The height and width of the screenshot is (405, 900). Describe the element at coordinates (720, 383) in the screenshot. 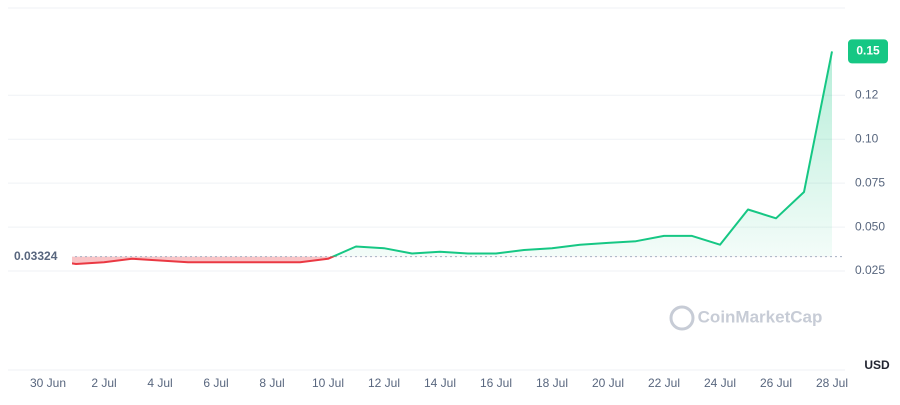

I see `x-tick-label: 24 Jul` at that location.